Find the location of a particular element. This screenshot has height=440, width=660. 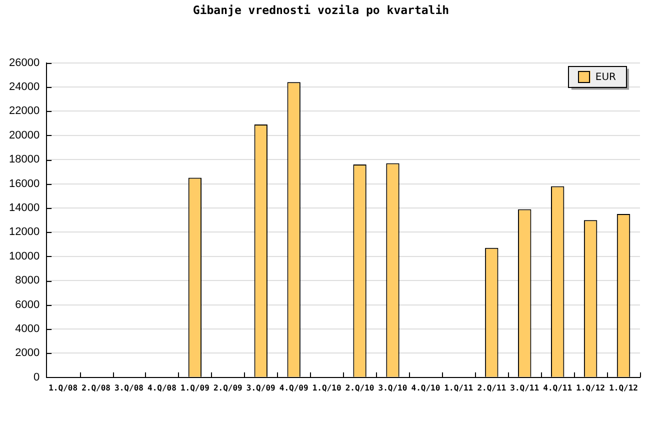

y-tick-label: 22000 is located at coordinates (24, 111).